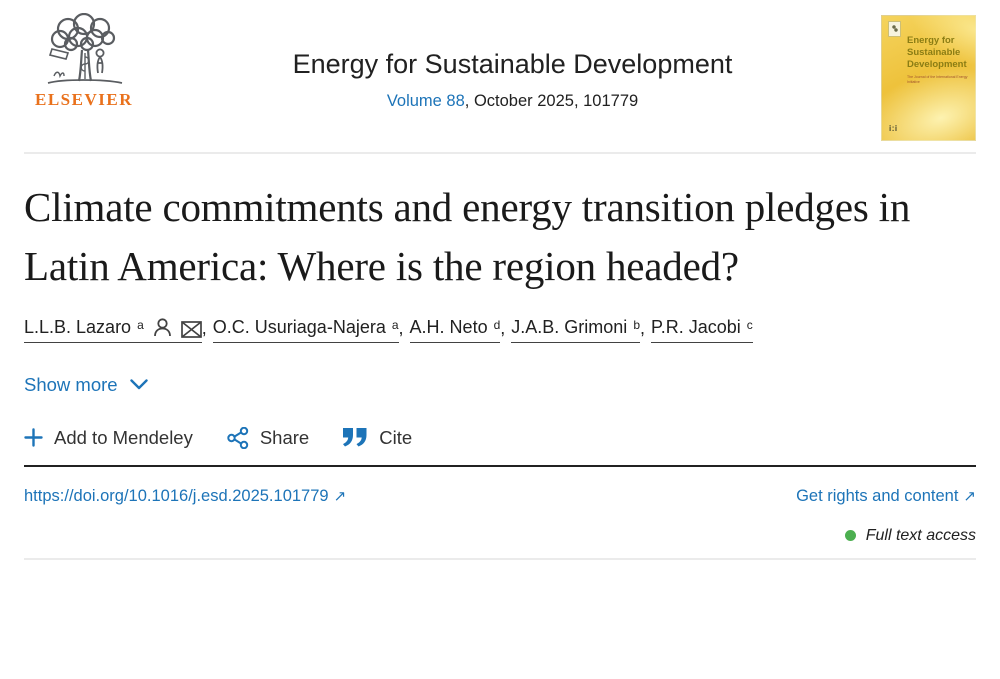 This screenshot has height=679, width=1000. What do you see at coordinates (749, 324) in the screenshot?
I see `author-affiliation-sup: c` at bounding box center [749, 324].